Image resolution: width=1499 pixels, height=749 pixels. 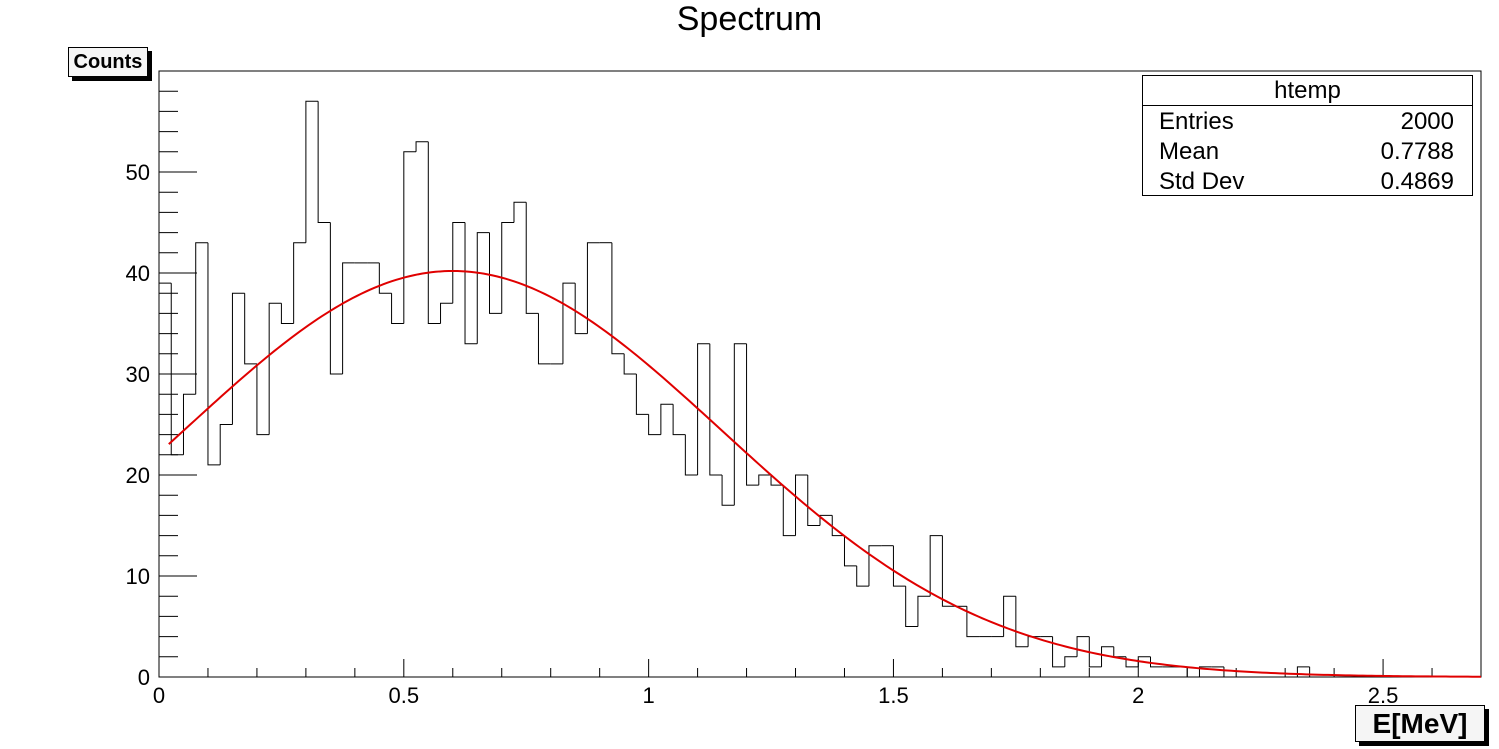 What do you see at coordinates (1307, 91) in the screenshot?
I see `stats-box-title: htemp` at bounding box center [1307, 91].